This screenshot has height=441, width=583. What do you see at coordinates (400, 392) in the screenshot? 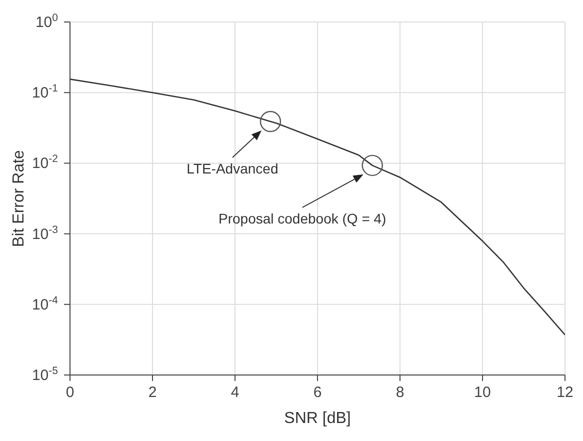
I see `x-tick-label: 8` at bounding box center [400, 392].